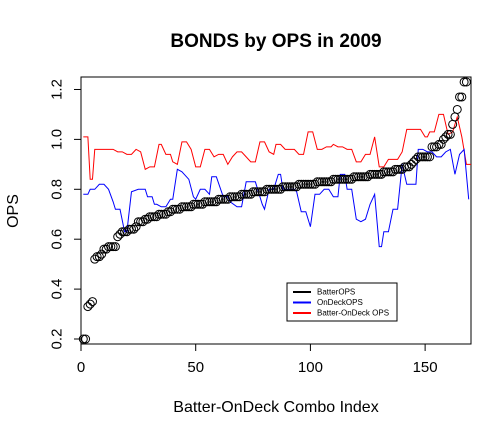 The width and height of the screenshot is (485, 441). I want to click on batter-ondeck-ops-line, so click(277, 146).